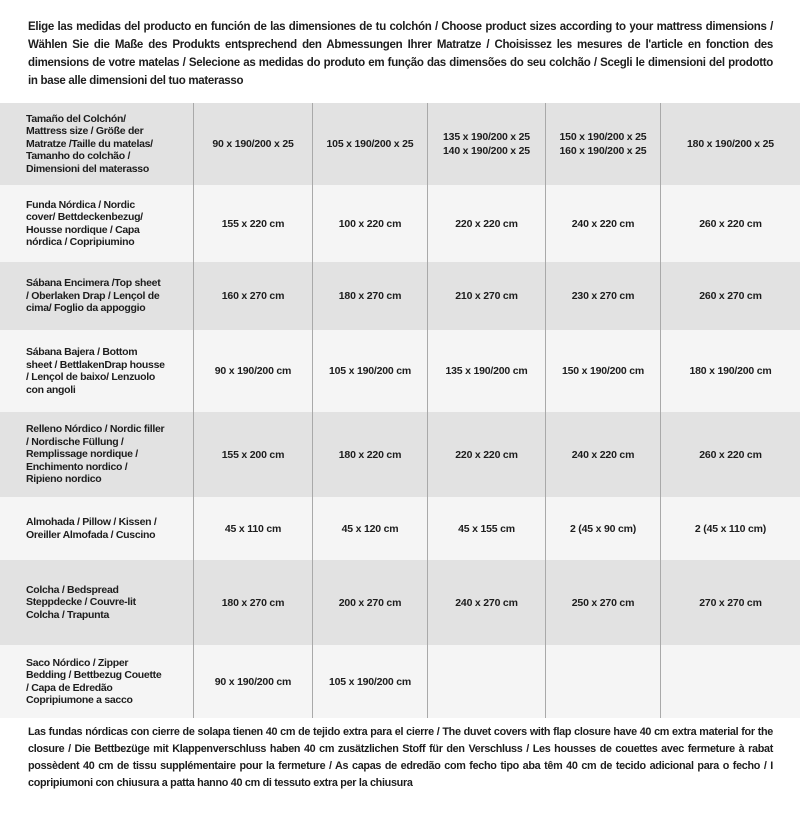 Image resolution: width=800 pixels, height=818 pixels. I want to click on size-cell: 90 x 190/200 x 25, so click(252, 144).